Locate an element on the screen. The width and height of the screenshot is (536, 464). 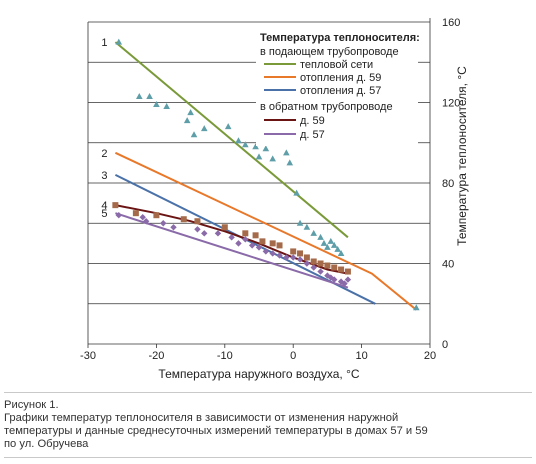
legend-background is located at coordinates (337, 87).